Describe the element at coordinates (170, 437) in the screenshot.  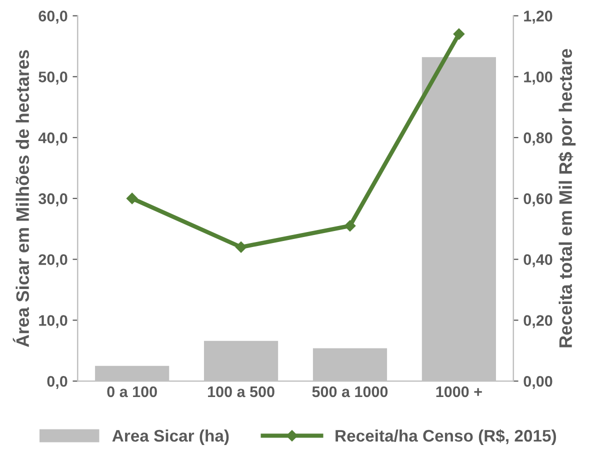
I see `legend-label: Area Sicar (ha)` at that location.